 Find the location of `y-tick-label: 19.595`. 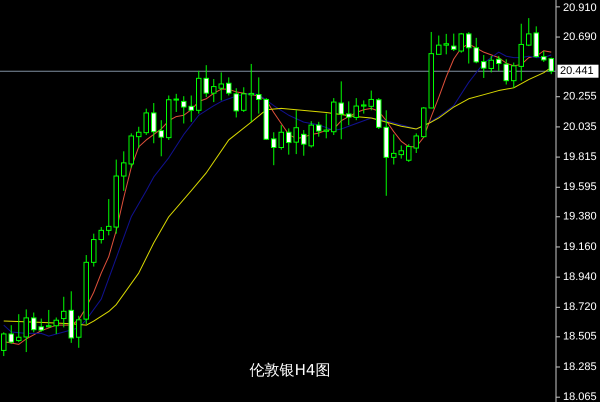

y-tick-label: 19.595 is located at coordinates (580, 187).